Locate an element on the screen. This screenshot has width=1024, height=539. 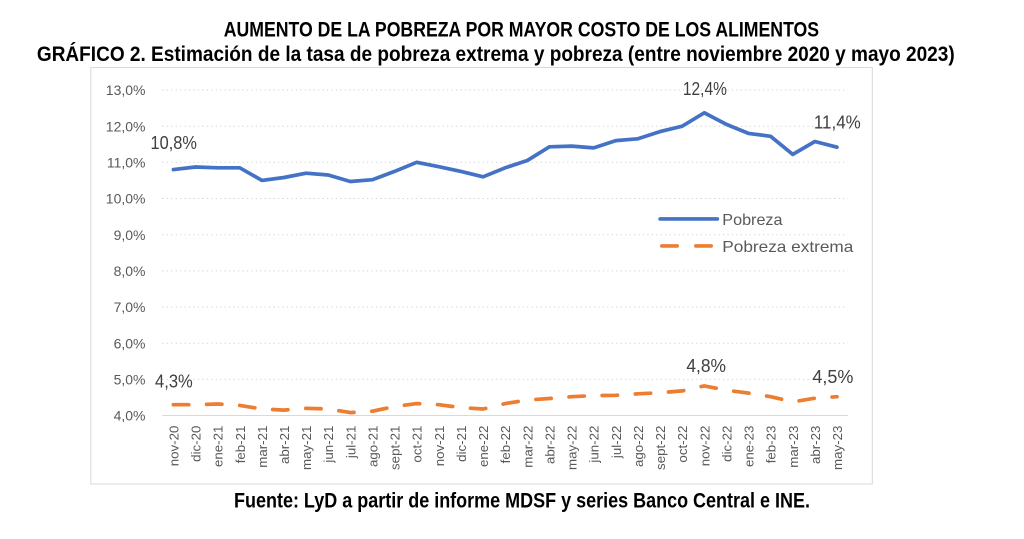
svg-text: 7,0% is located at coordinates (130, 307).